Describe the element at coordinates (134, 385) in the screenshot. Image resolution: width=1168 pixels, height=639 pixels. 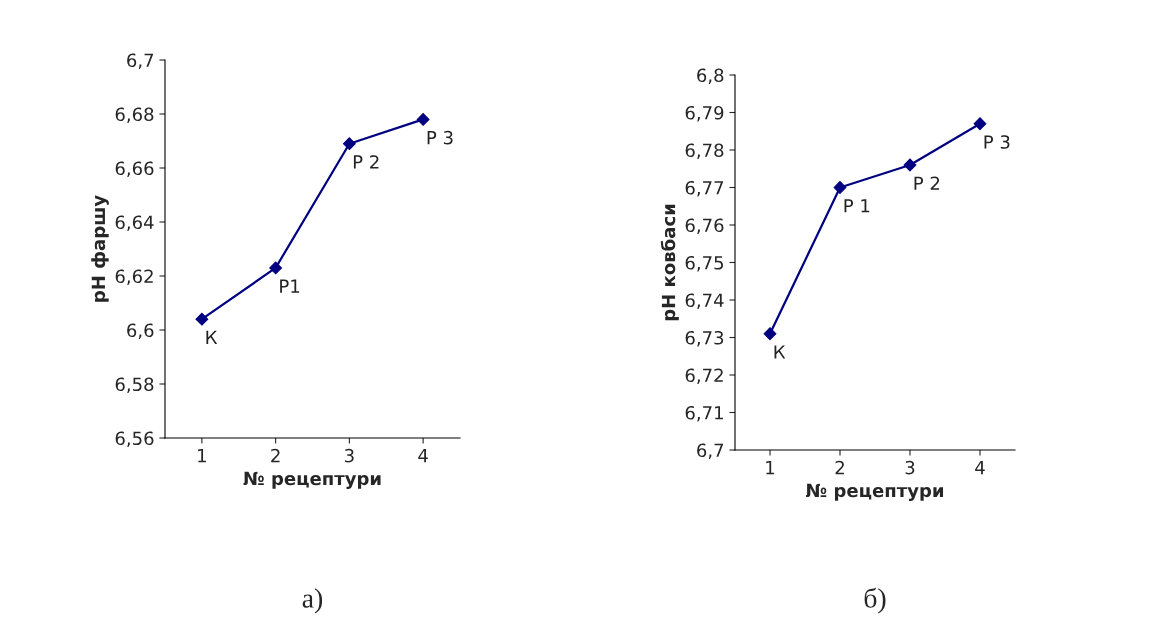
I see `y-tick-label: 6,58` at that location.